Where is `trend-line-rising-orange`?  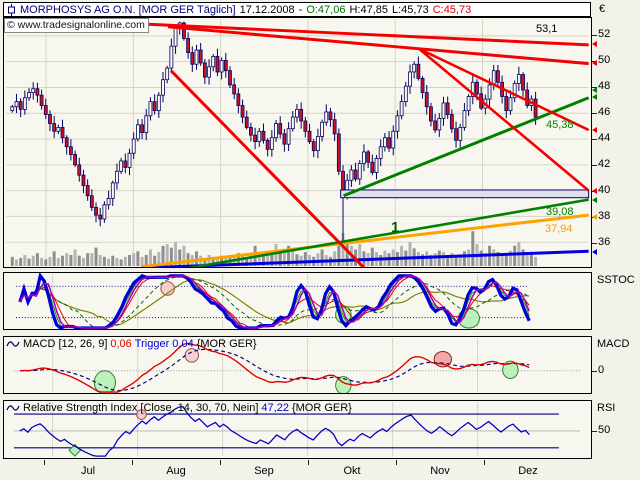 trend-line-rising-orange is located at coordinates (365, 240).